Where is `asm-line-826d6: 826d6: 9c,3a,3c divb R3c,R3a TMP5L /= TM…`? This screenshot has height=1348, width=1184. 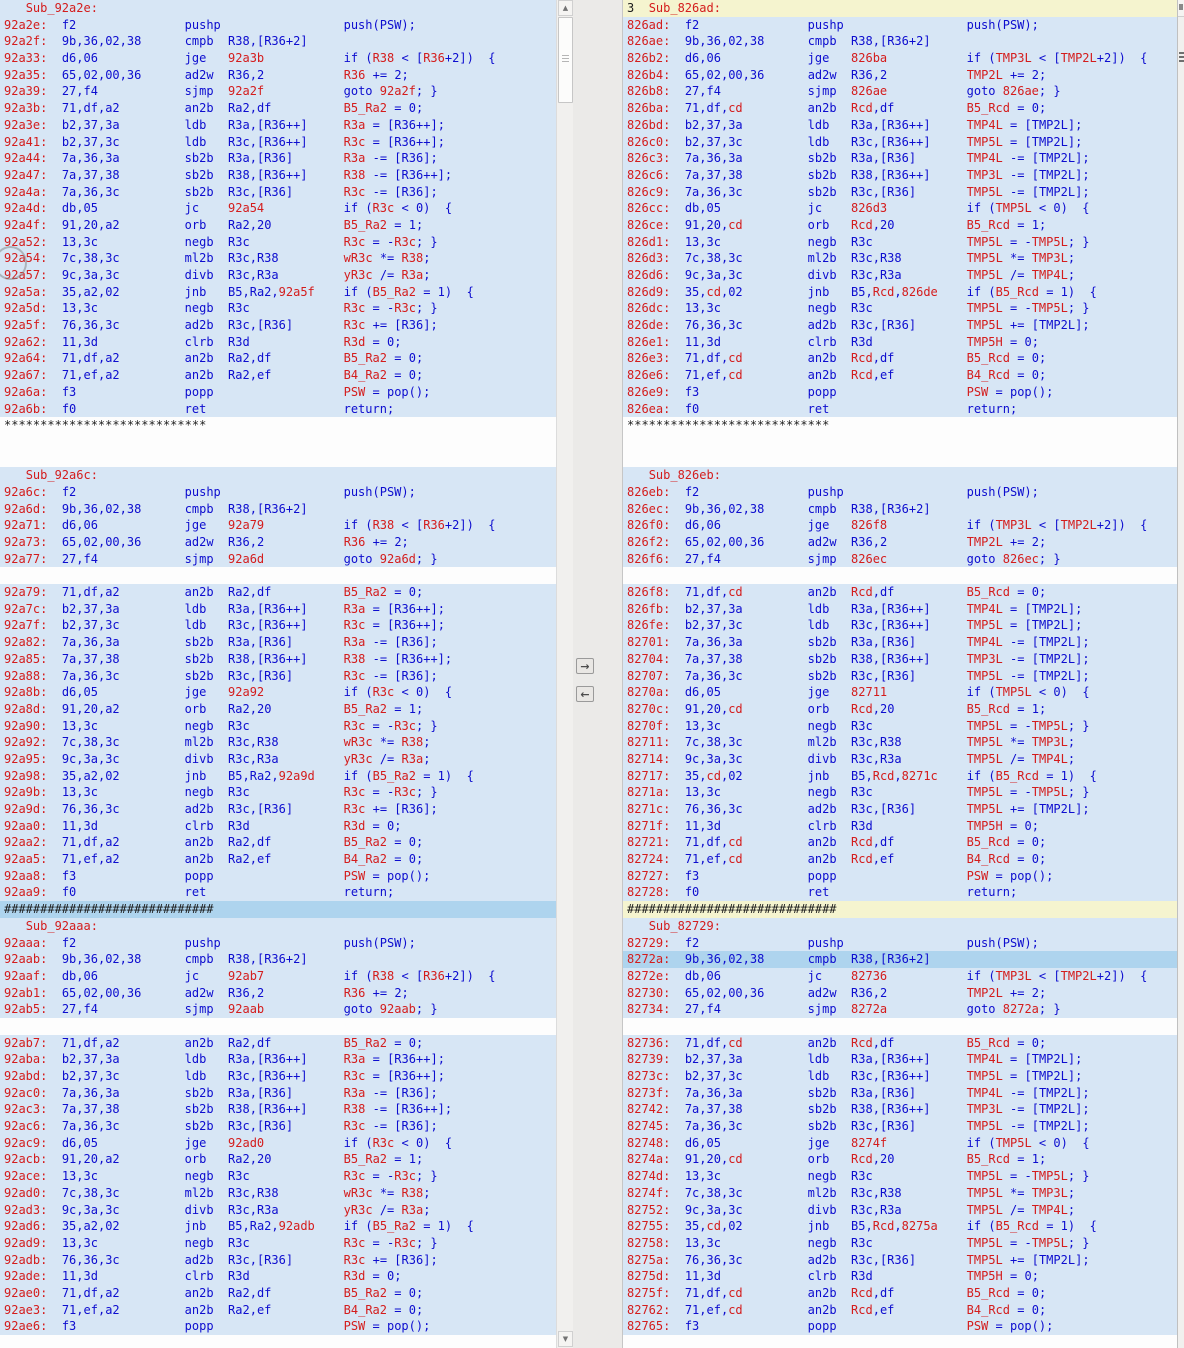 asm-line-826d6: 826d6: 9c,3a,3c divb R3c,R3a TMP5L /= TM… is located at coordinates (902, 275).